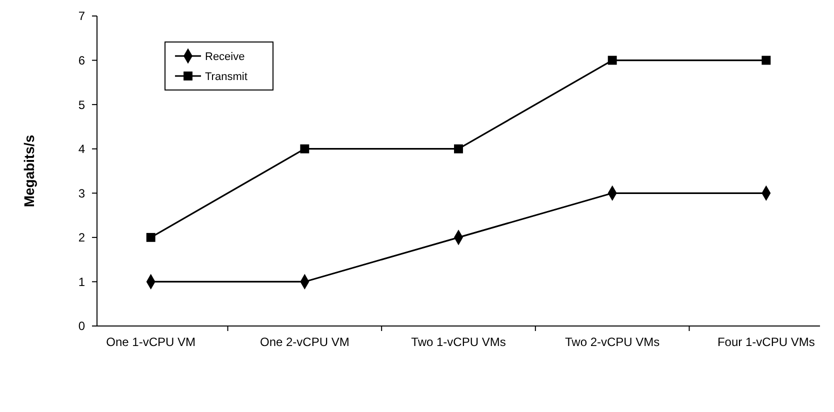  Describe the element at coordinates (82, 16) in the screenshot. I see `y-tick-label: 7` at that location.